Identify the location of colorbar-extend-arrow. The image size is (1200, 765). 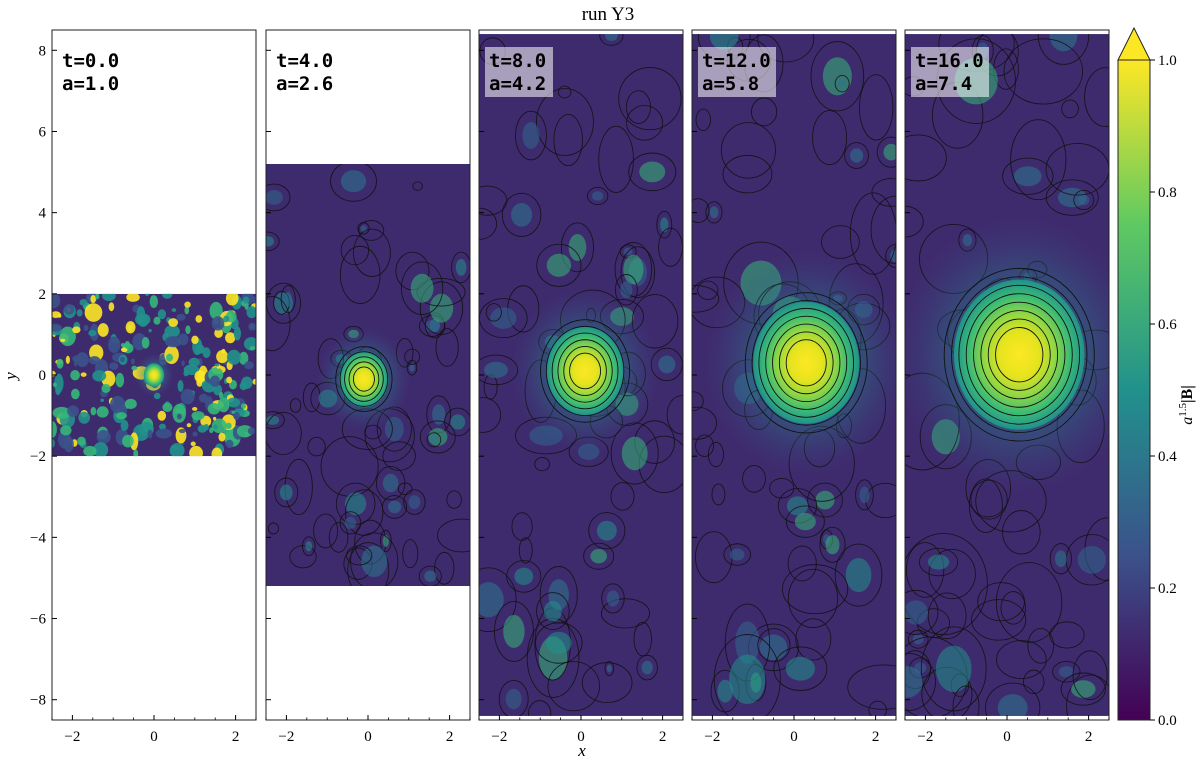
(1134, 43).